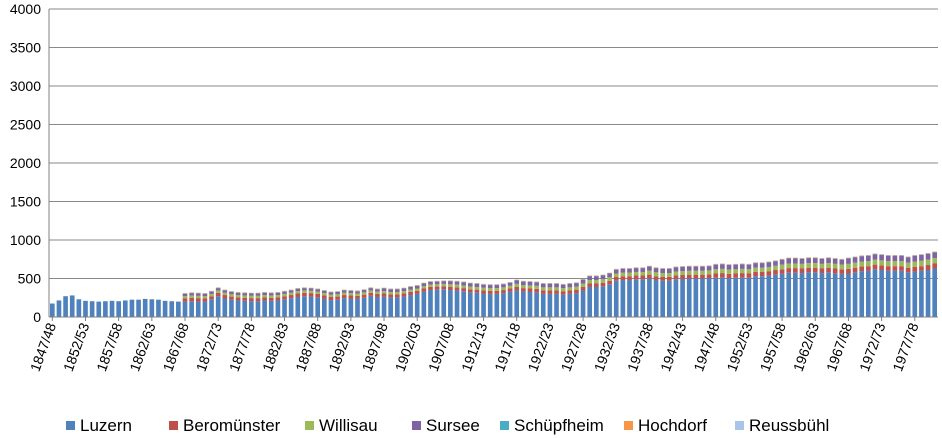  I want to click on x-tick-label: 1932/33, so click(607, 346).